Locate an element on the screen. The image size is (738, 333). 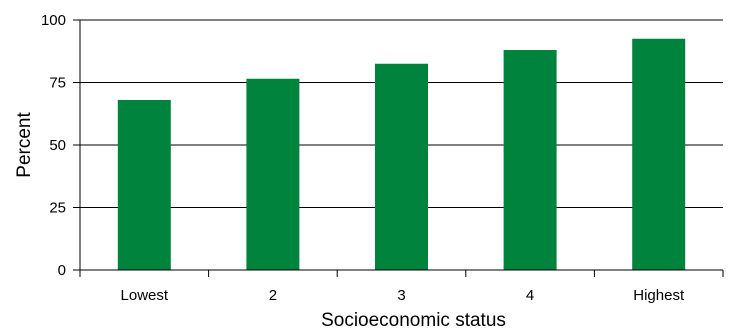
x-tick-label: 2 is located at coordinates (273, 295).